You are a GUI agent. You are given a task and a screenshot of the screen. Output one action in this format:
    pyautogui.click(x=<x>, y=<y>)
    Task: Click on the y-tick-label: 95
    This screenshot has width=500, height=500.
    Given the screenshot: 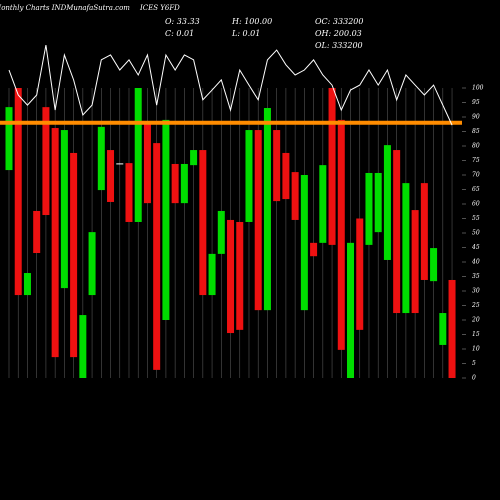 What is the action you would take?
    pyautogui.click(x=476, y=102)
    